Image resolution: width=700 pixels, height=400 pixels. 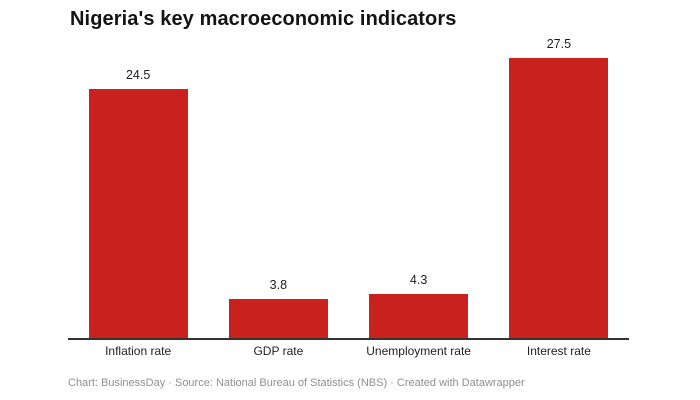 I want to click on category-label: Unemployment rate, so click(x=418, y=351).